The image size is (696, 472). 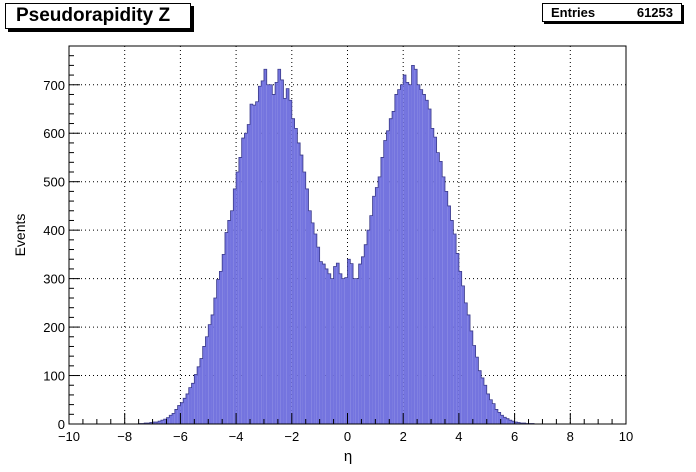 What do you see at coordinates (612, 12) in the screenshot?
I see `stats-box: Entries 61253` at bounding box center [612, 12].